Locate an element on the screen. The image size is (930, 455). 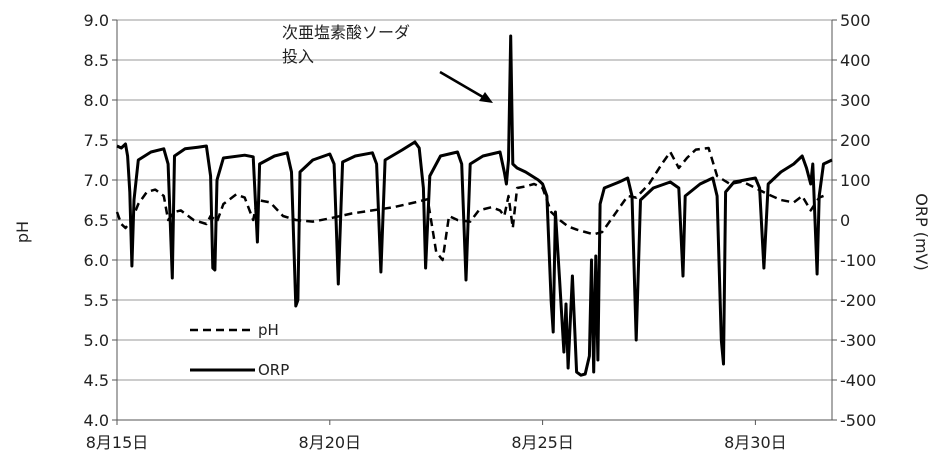
x-tick-label: 8月30日 is located at coordinates (755, 442).